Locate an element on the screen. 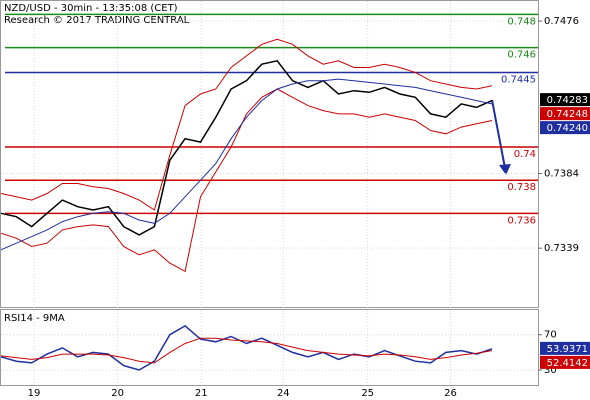 The image size is (590, 400). price-tag-label: 0.74283 is located at coordinates (567, 100).